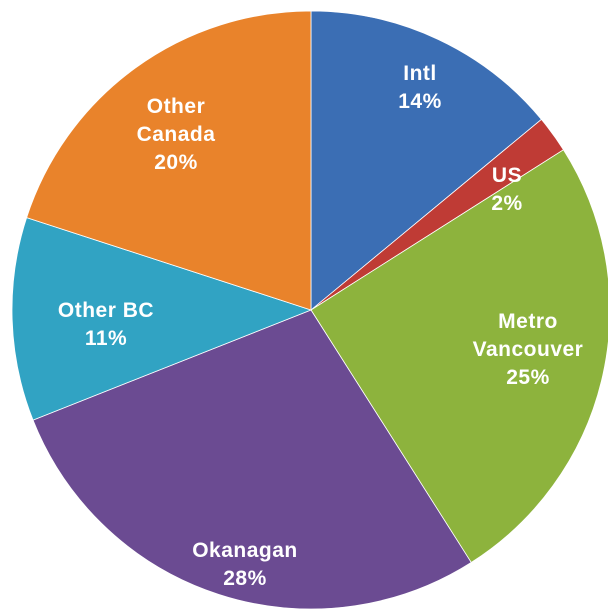 This screenshot has height=613, width=608. I want to click on slice-label: Other BC 11%, so click(106, 325).